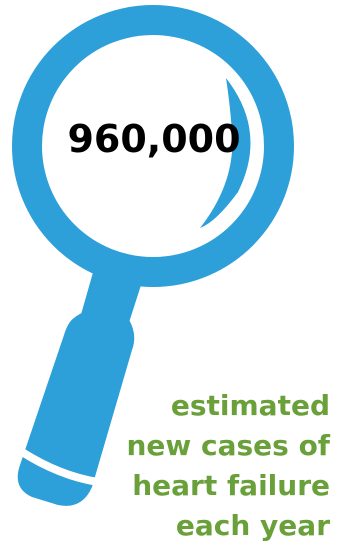 This screenshot has height=559, width=340. What do you see at coordinates (231, 485) in the screenshot?
I see `caption-line: heart failure` at bounding box center [231, 485].